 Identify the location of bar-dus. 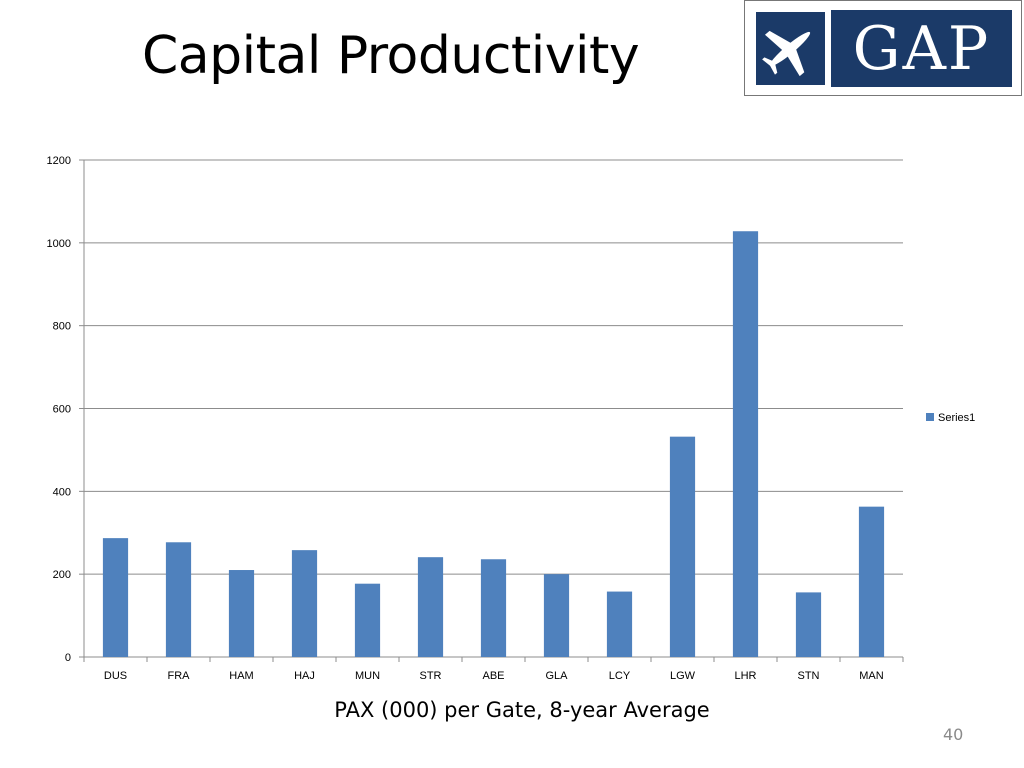
(115, 597).